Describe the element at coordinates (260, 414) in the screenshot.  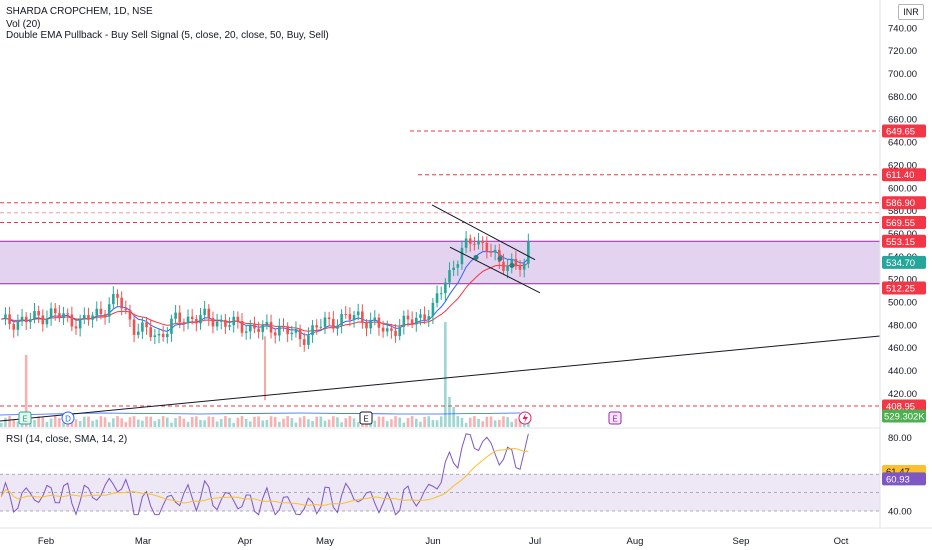
I see `volume-ma-line` at that location.